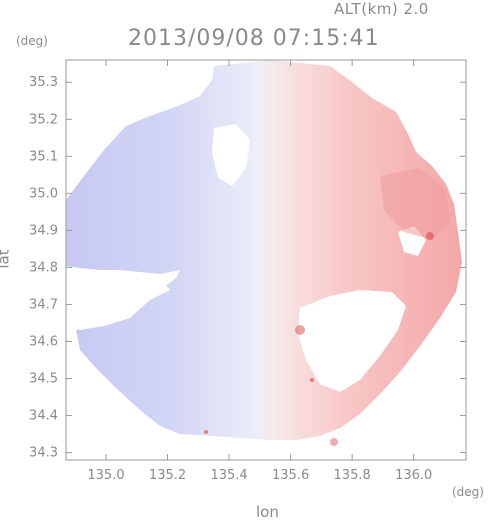 Image resolution: width=491 pixels, height=521 pixels. I want to click on y-tick-label: 35.0, so click(43, 193).